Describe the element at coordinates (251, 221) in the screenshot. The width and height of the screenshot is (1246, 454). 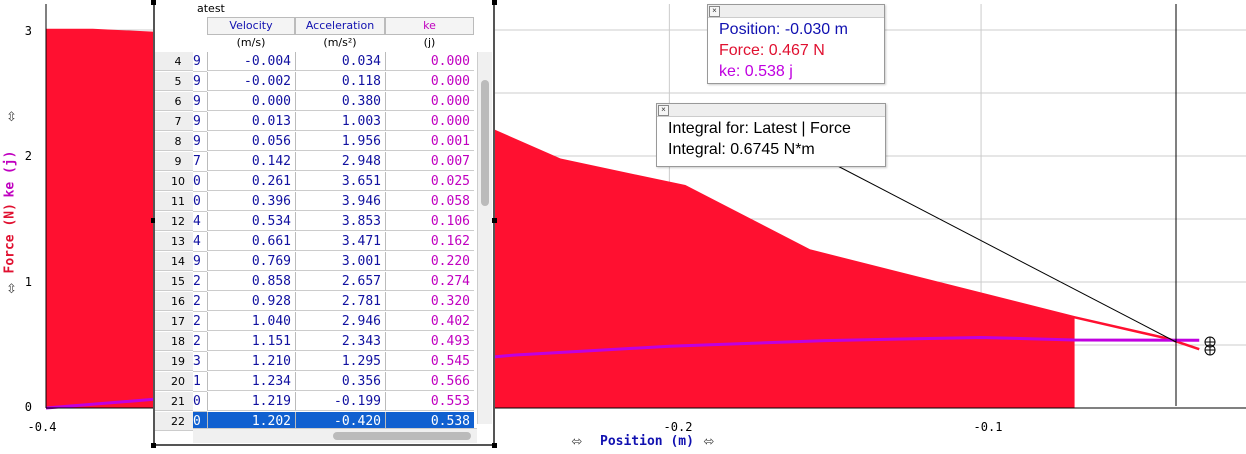
I see `velocity-cell: 0.534` at that location.